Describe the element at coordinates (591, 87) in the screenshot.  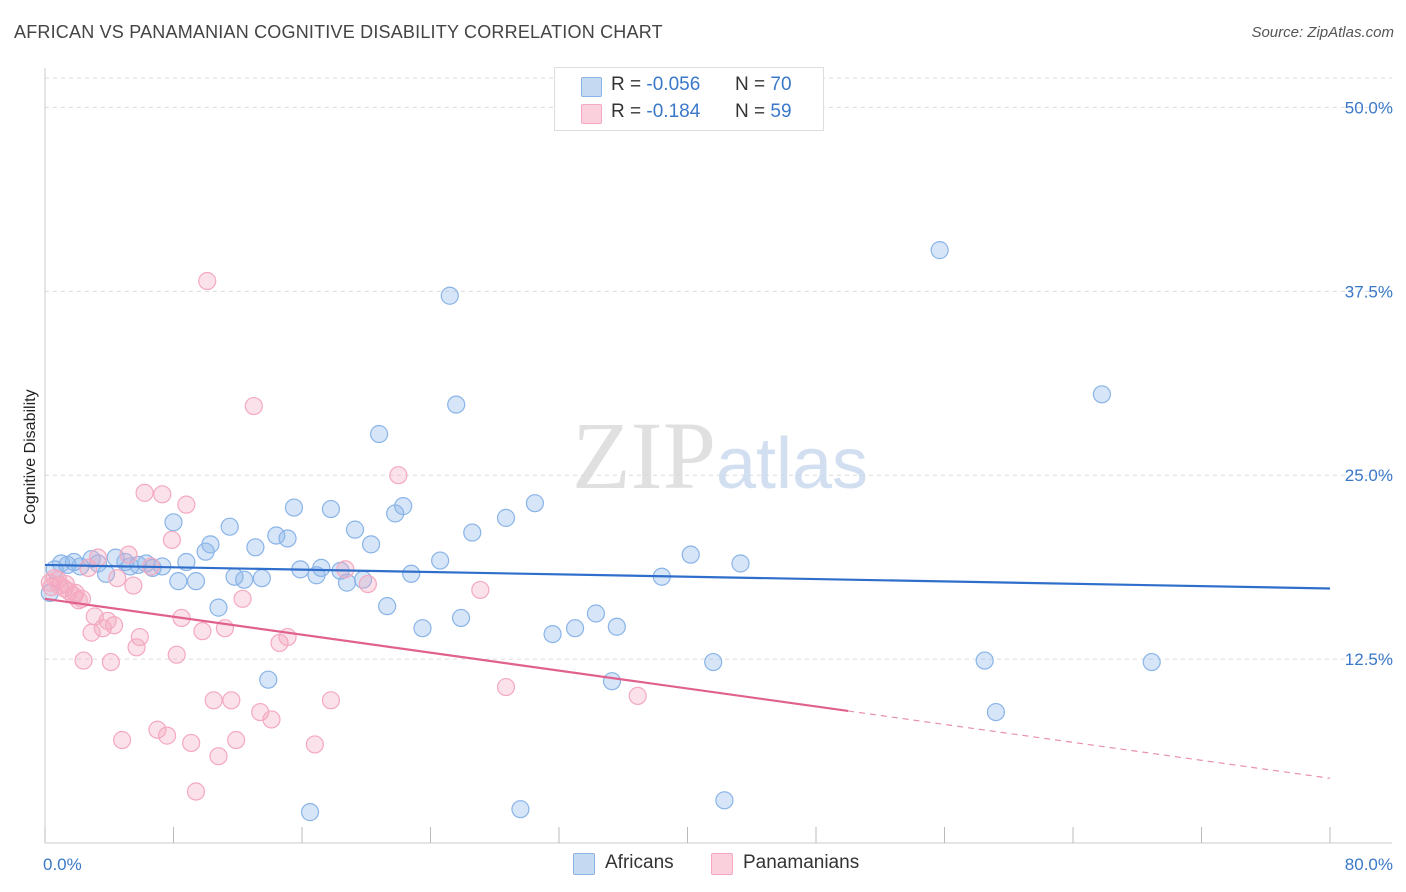
I see `africans-swatch` at that location.